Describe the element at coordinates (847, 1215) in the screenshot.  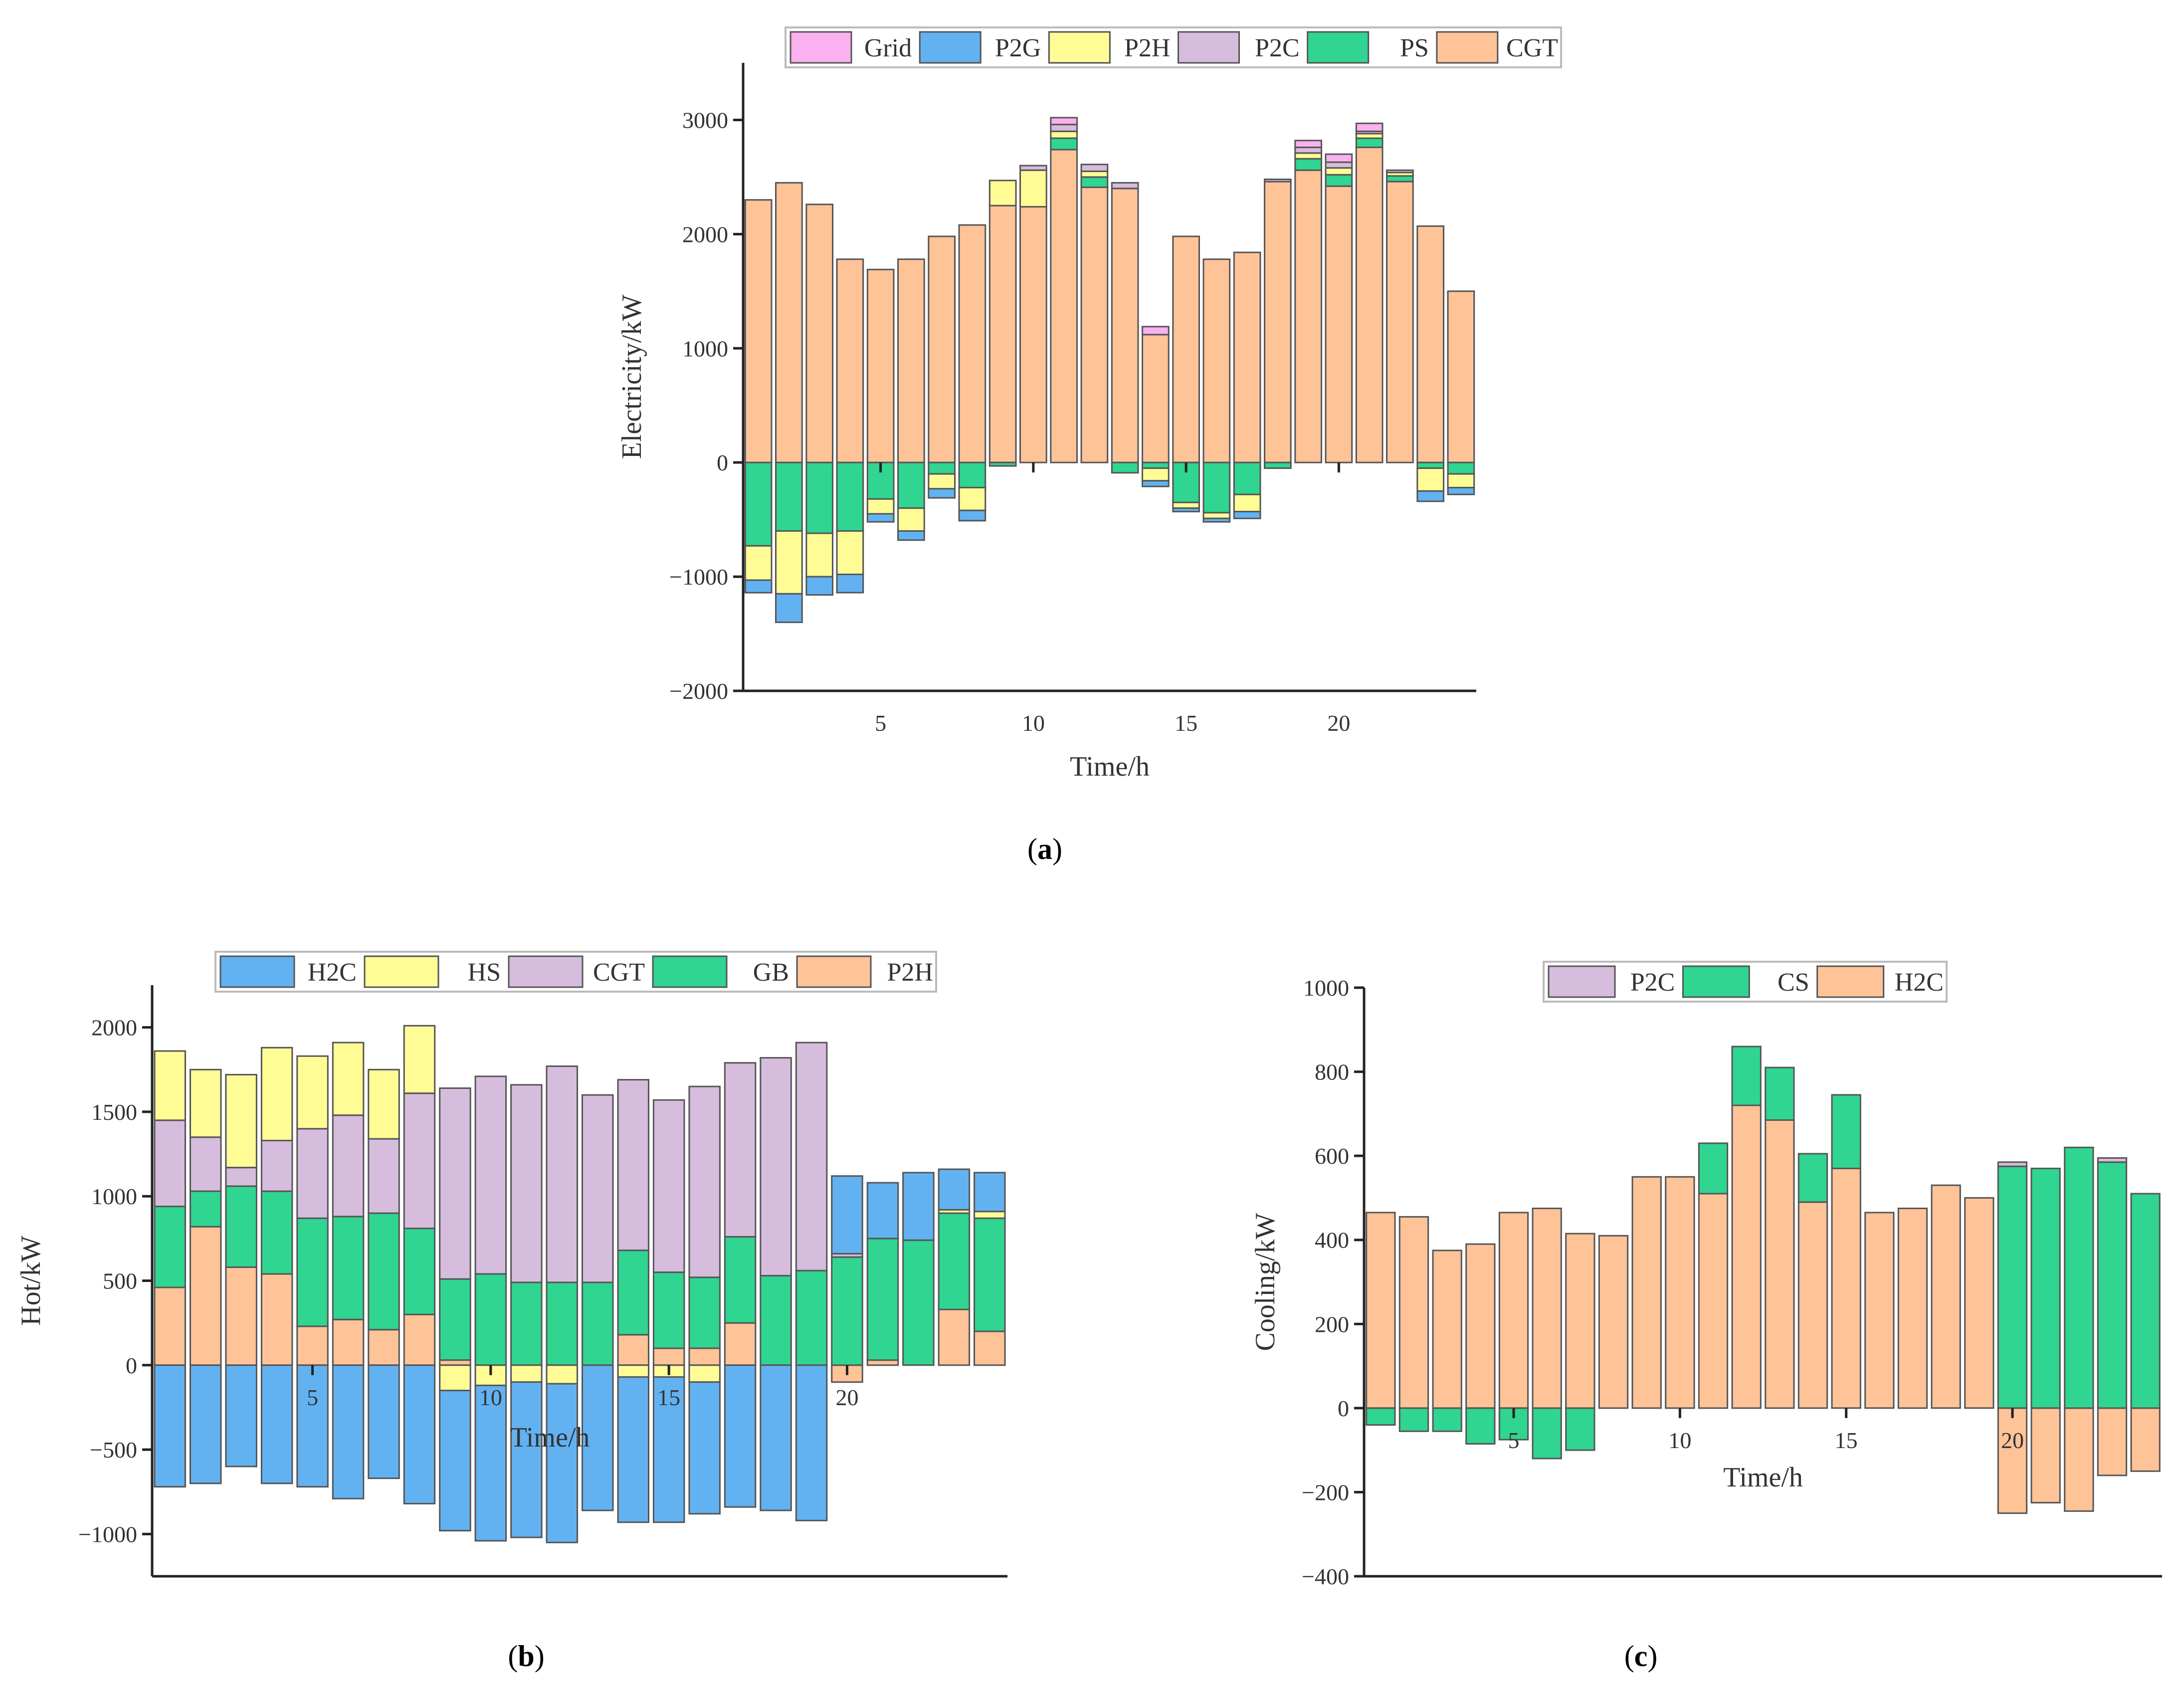
I see `bar-b-h2c-h20` at that location.